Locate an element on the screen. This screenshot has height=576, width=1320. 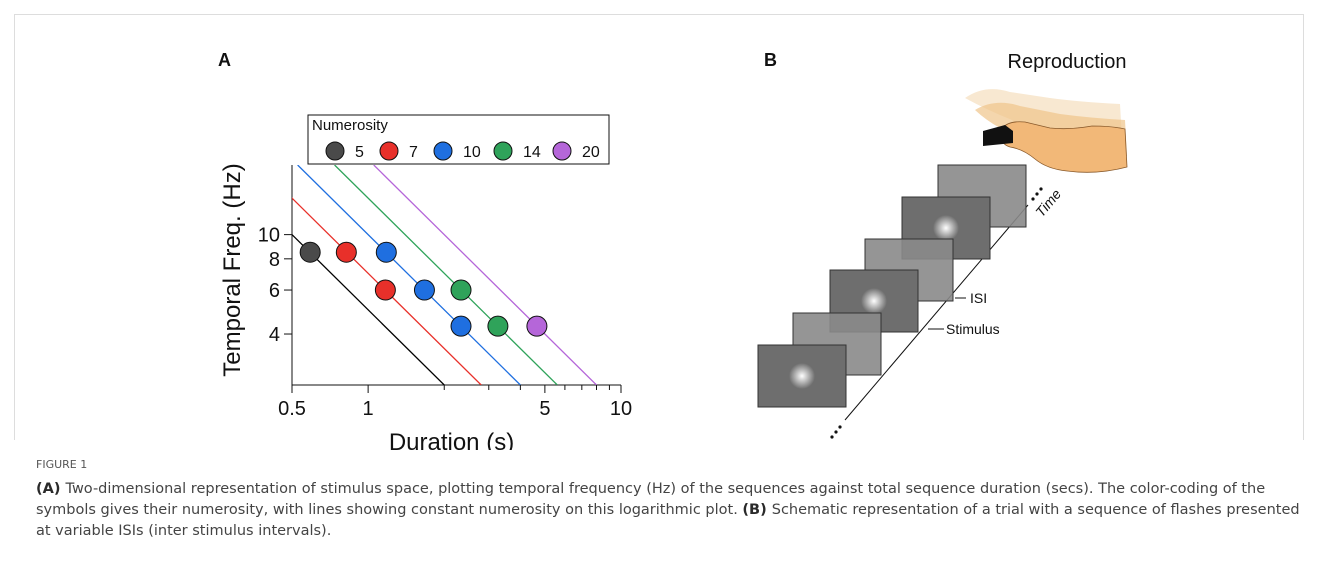
stimulus-label: Stimulus is located at coordinates (973, 329).